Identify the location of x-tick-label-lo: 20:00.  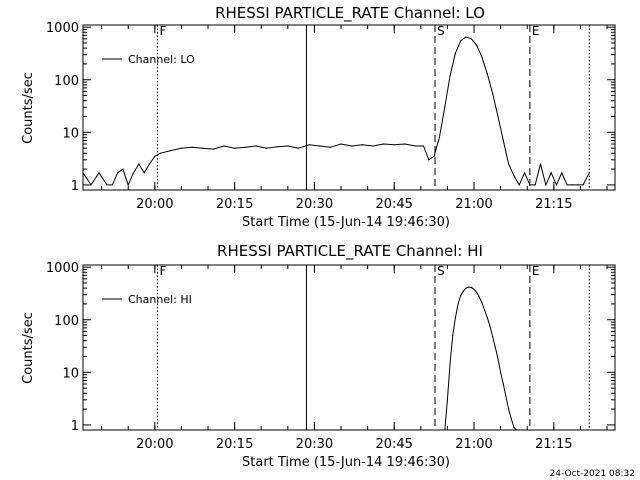
(154, 204).